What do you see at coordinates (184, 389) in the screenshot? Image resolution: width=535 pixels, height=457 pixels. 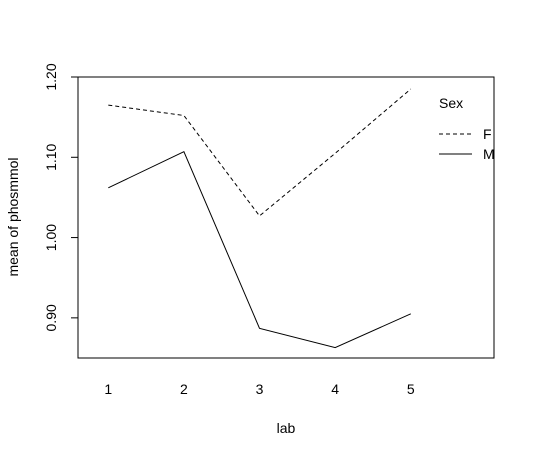 I see `x-tick-label: 2` at bounding box center [184, 389].